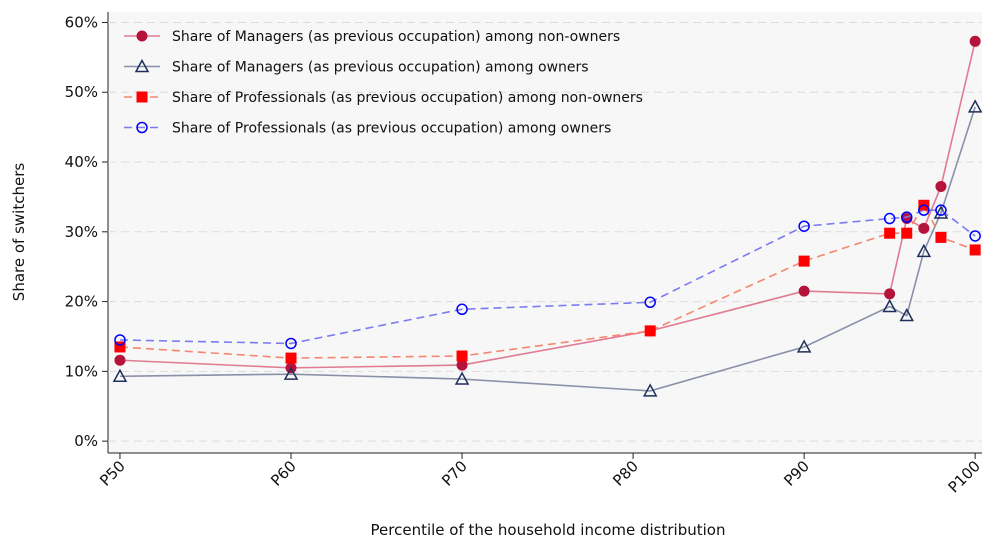  Describe the element at coordinates (81, 371) in the screenshot. I see `y-tick-label: 10%` at that location.